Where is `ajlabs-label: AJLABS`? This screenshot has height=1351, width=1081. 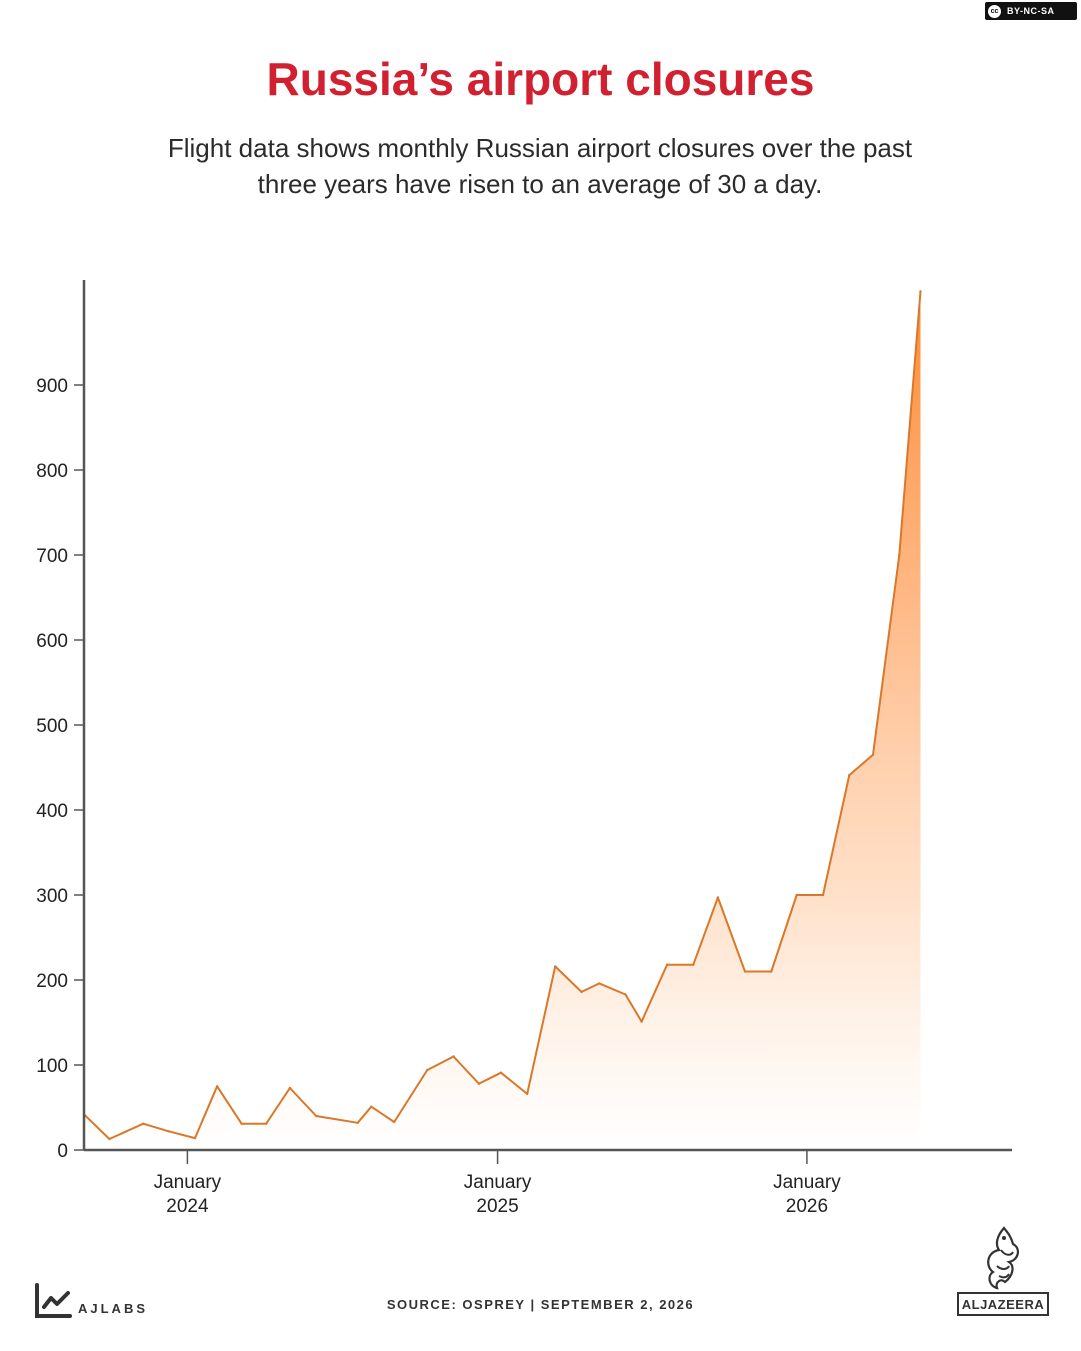
ajlabs-label: AJLABS is located at coordinates (113, 1308).